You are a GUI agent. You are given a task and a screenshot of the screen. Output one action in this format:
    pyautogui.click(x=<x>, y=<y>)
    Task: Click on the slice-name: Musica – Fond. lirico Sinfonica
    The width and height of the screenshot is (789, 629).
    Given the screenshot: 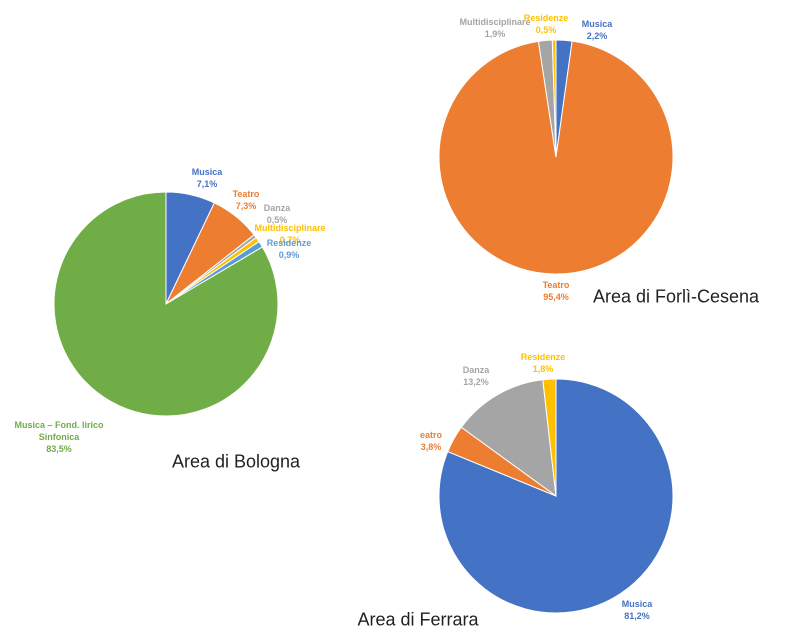 What is the action you would take?
    pyautogui.click(x=59, y=431)
    